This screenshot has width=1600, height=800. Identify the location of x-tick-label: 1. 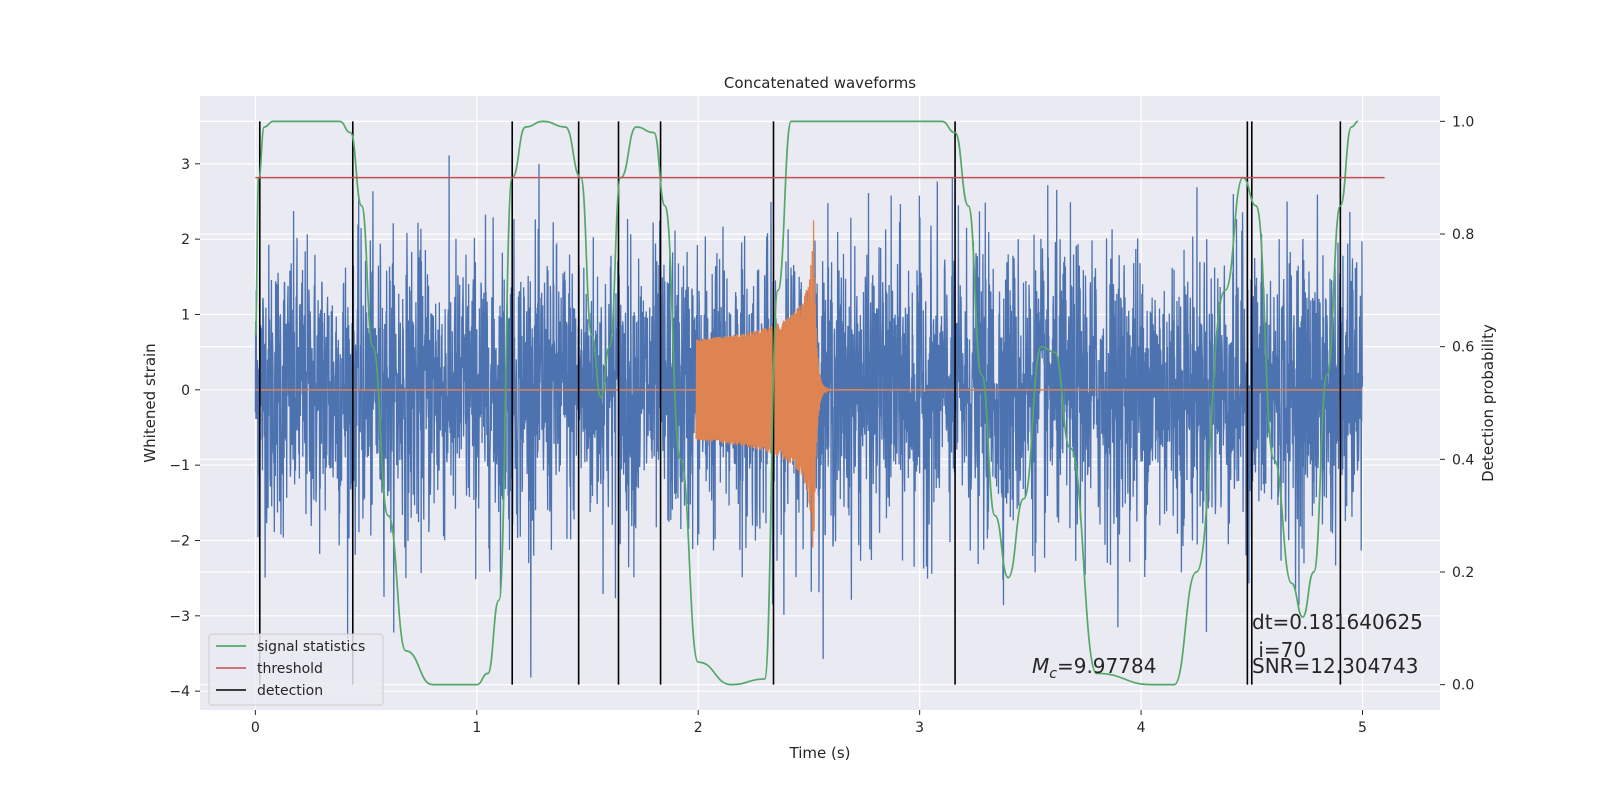
(476, 728).